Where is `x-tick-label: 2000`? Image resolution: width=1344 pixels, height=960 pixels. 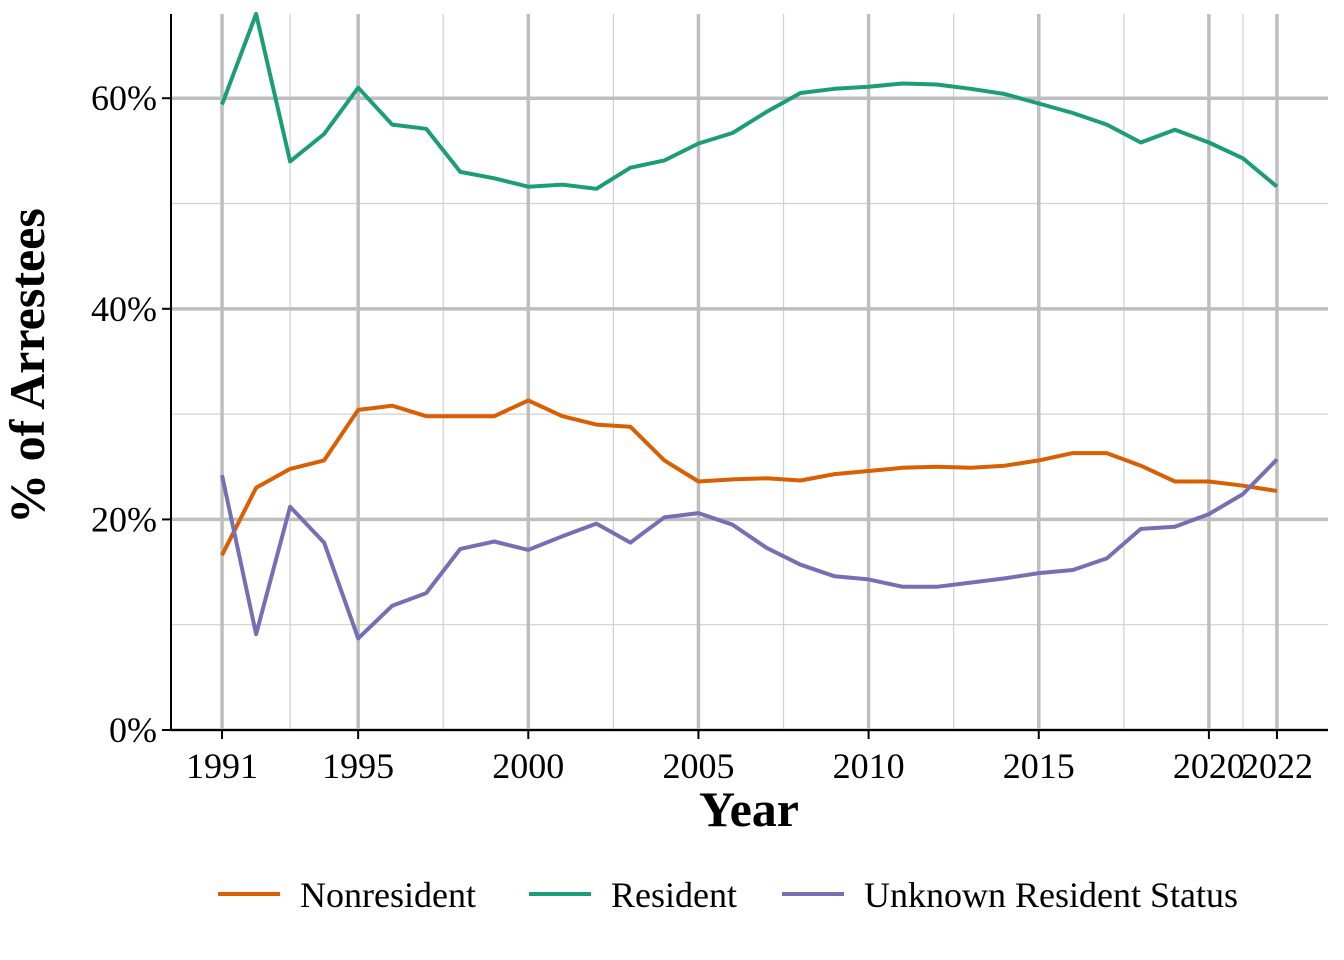
x-tick-label: 2000 is located at coordinates (528, 766).